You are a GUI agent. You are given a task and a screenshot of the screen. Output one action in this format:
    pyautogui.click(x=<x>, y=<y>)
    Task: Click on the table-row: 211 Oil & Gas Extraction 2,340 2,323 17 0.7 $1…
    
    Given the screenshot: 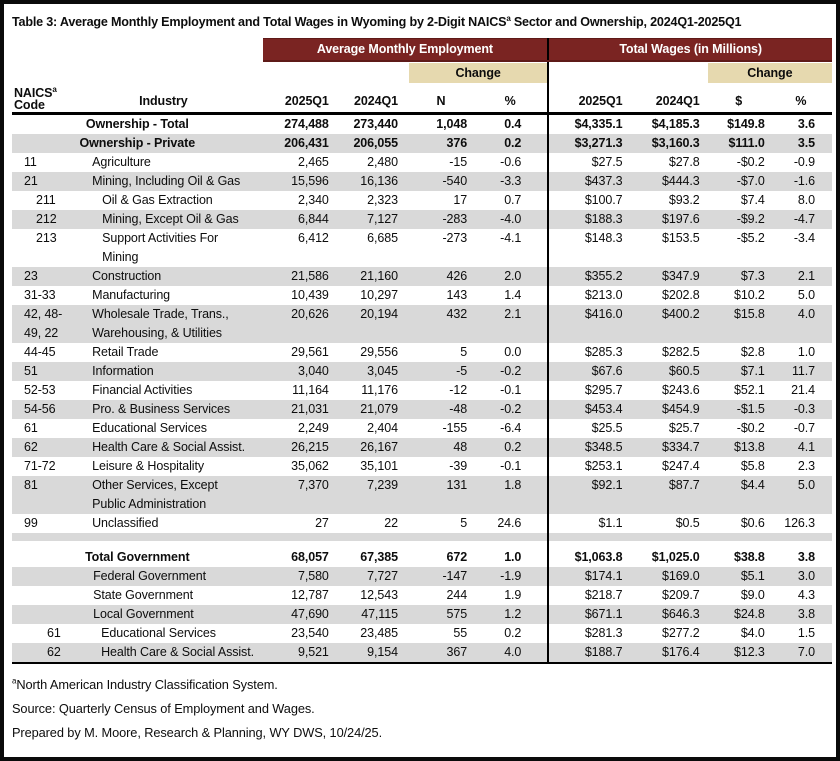 What is the action you would take?
    pyautogui.click(x=422, y=200)
    